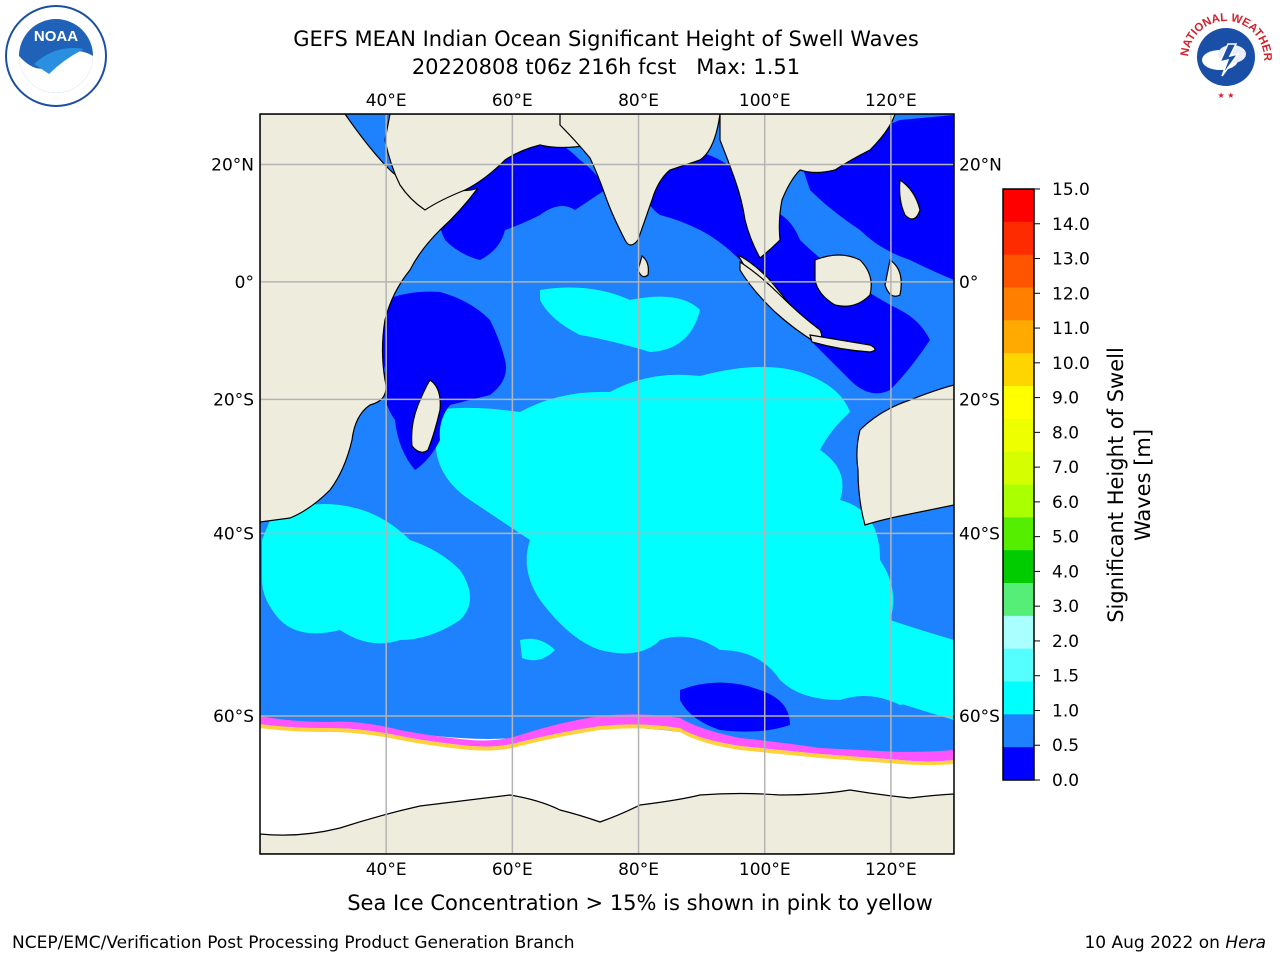  Describe the element at coordinates (1071, 329) in the screenshot. I see `colorbar-tick-label: 11.0` at that location.